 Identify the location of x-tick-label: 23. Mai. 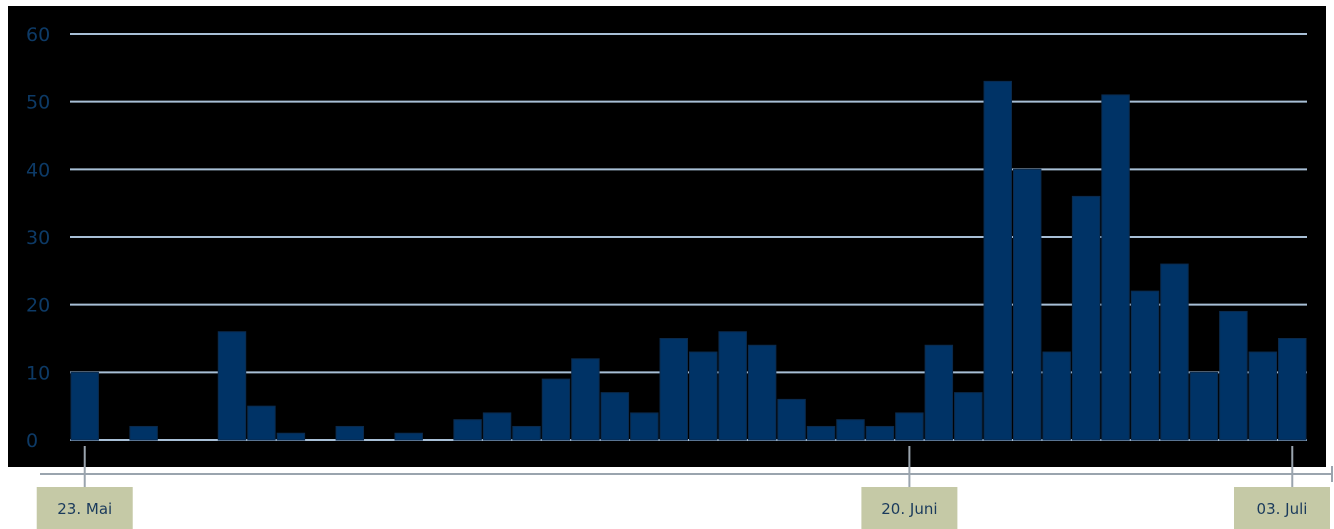
(84, 509).